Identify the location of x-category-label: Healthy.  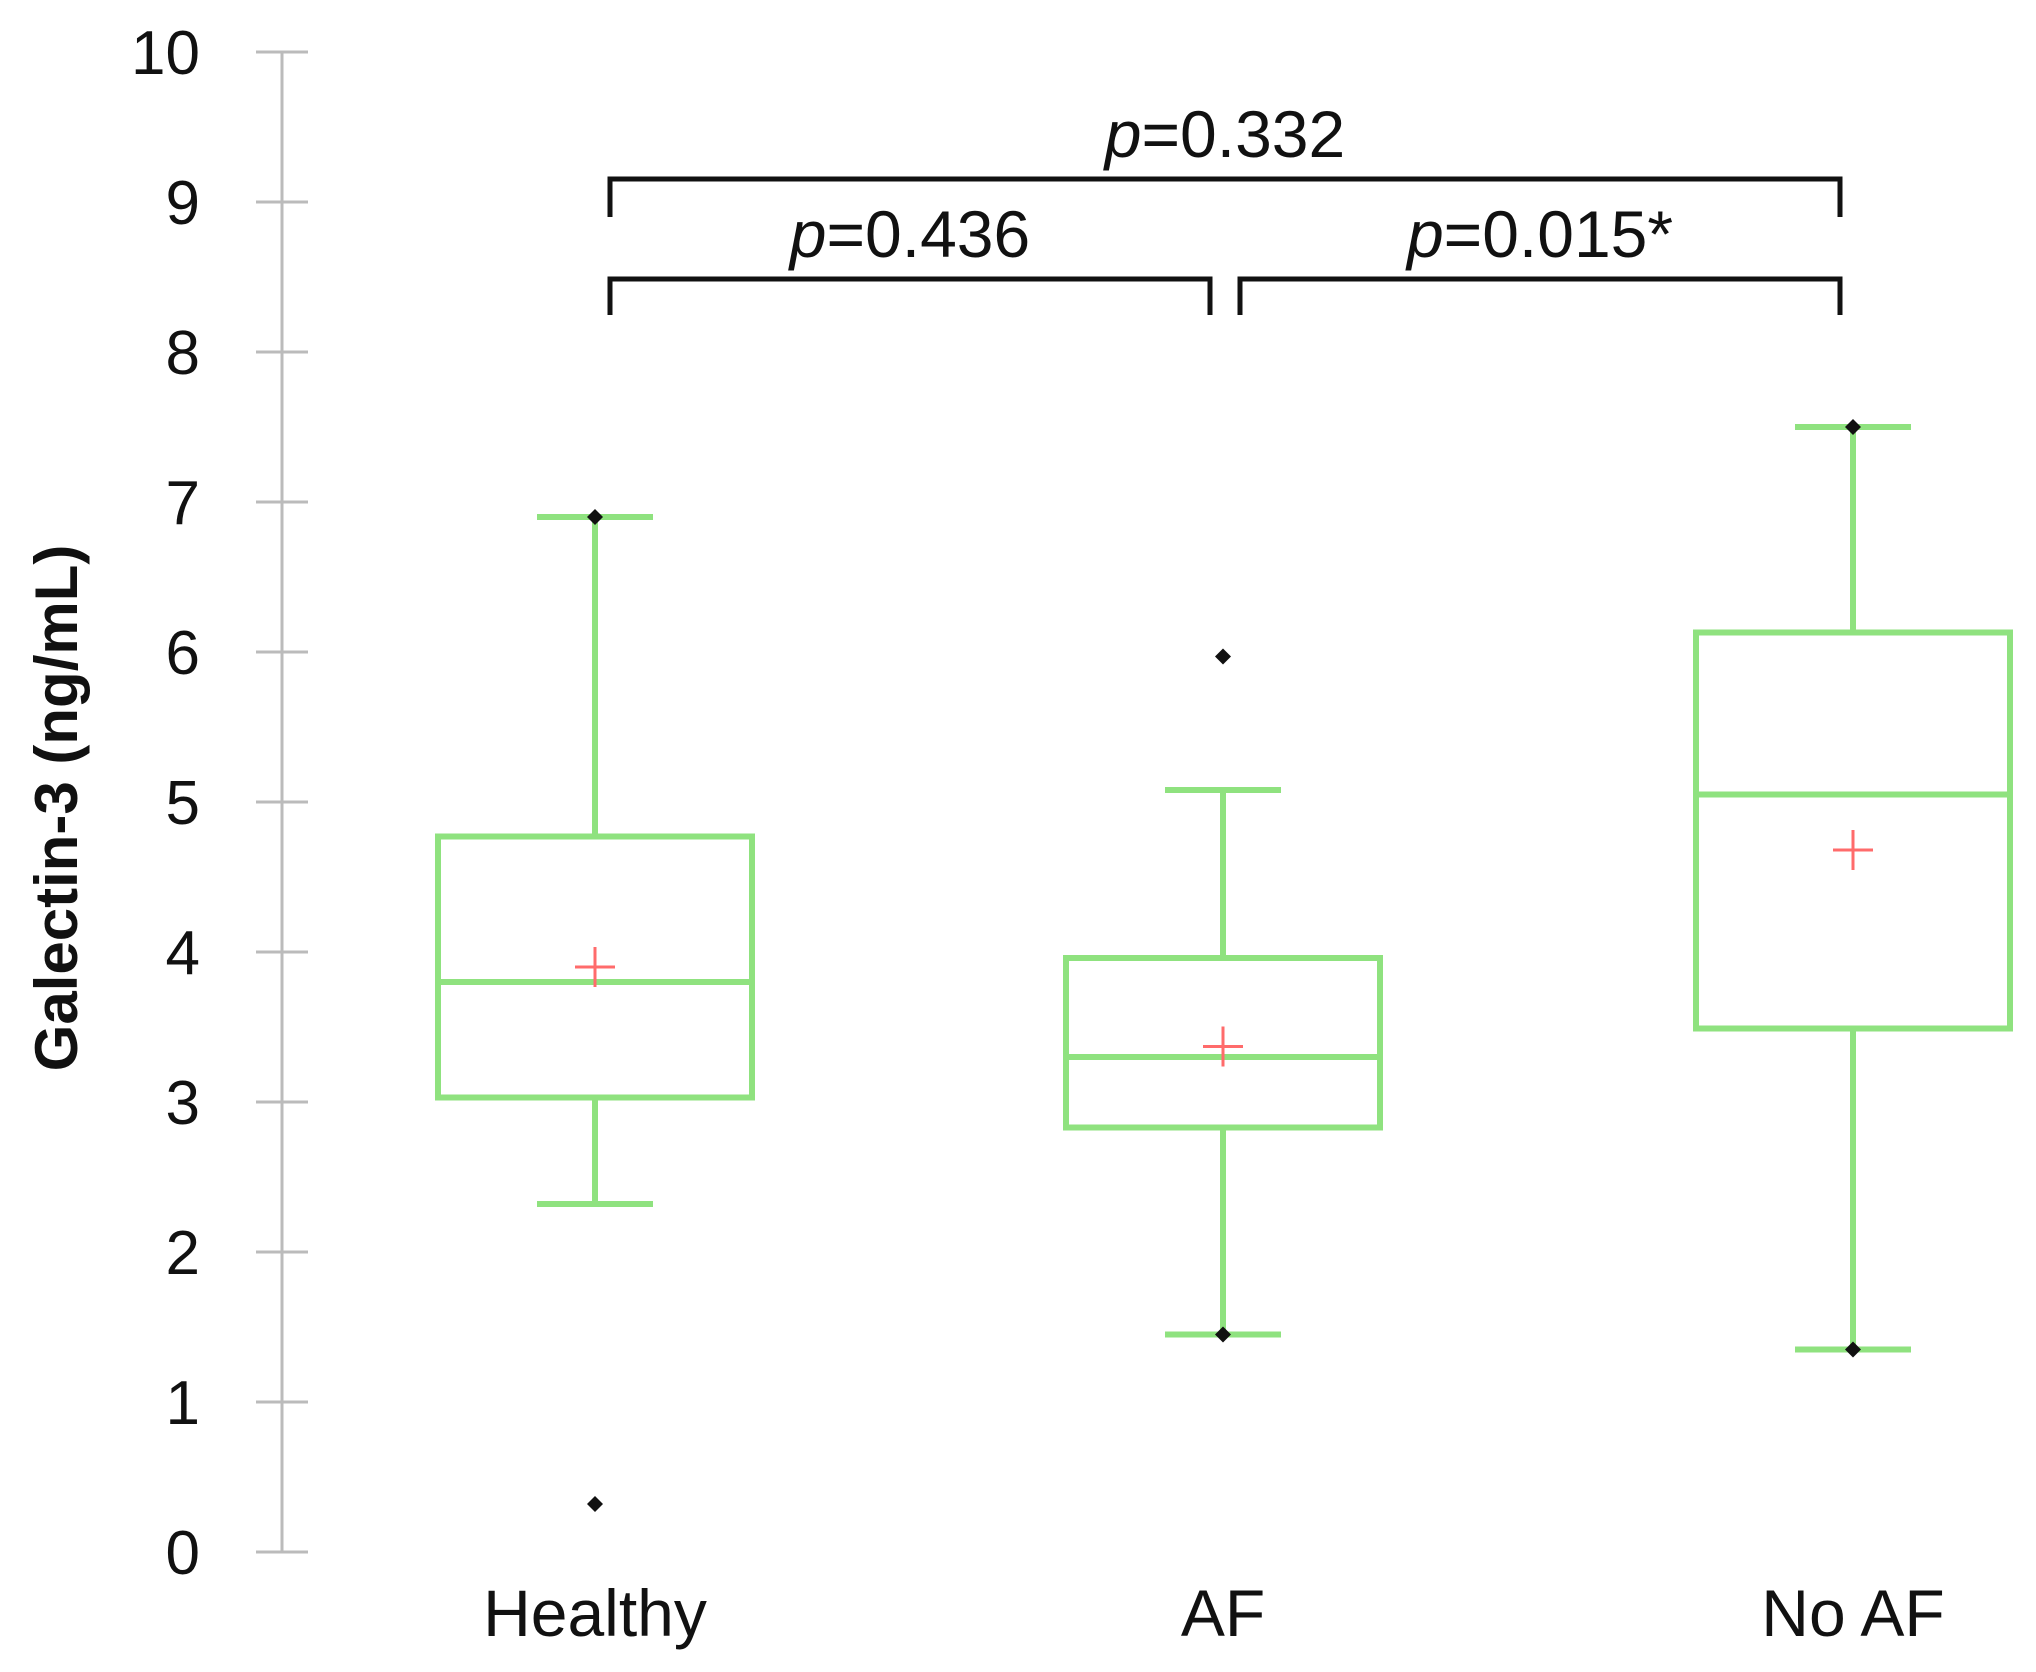
(595, 1613).